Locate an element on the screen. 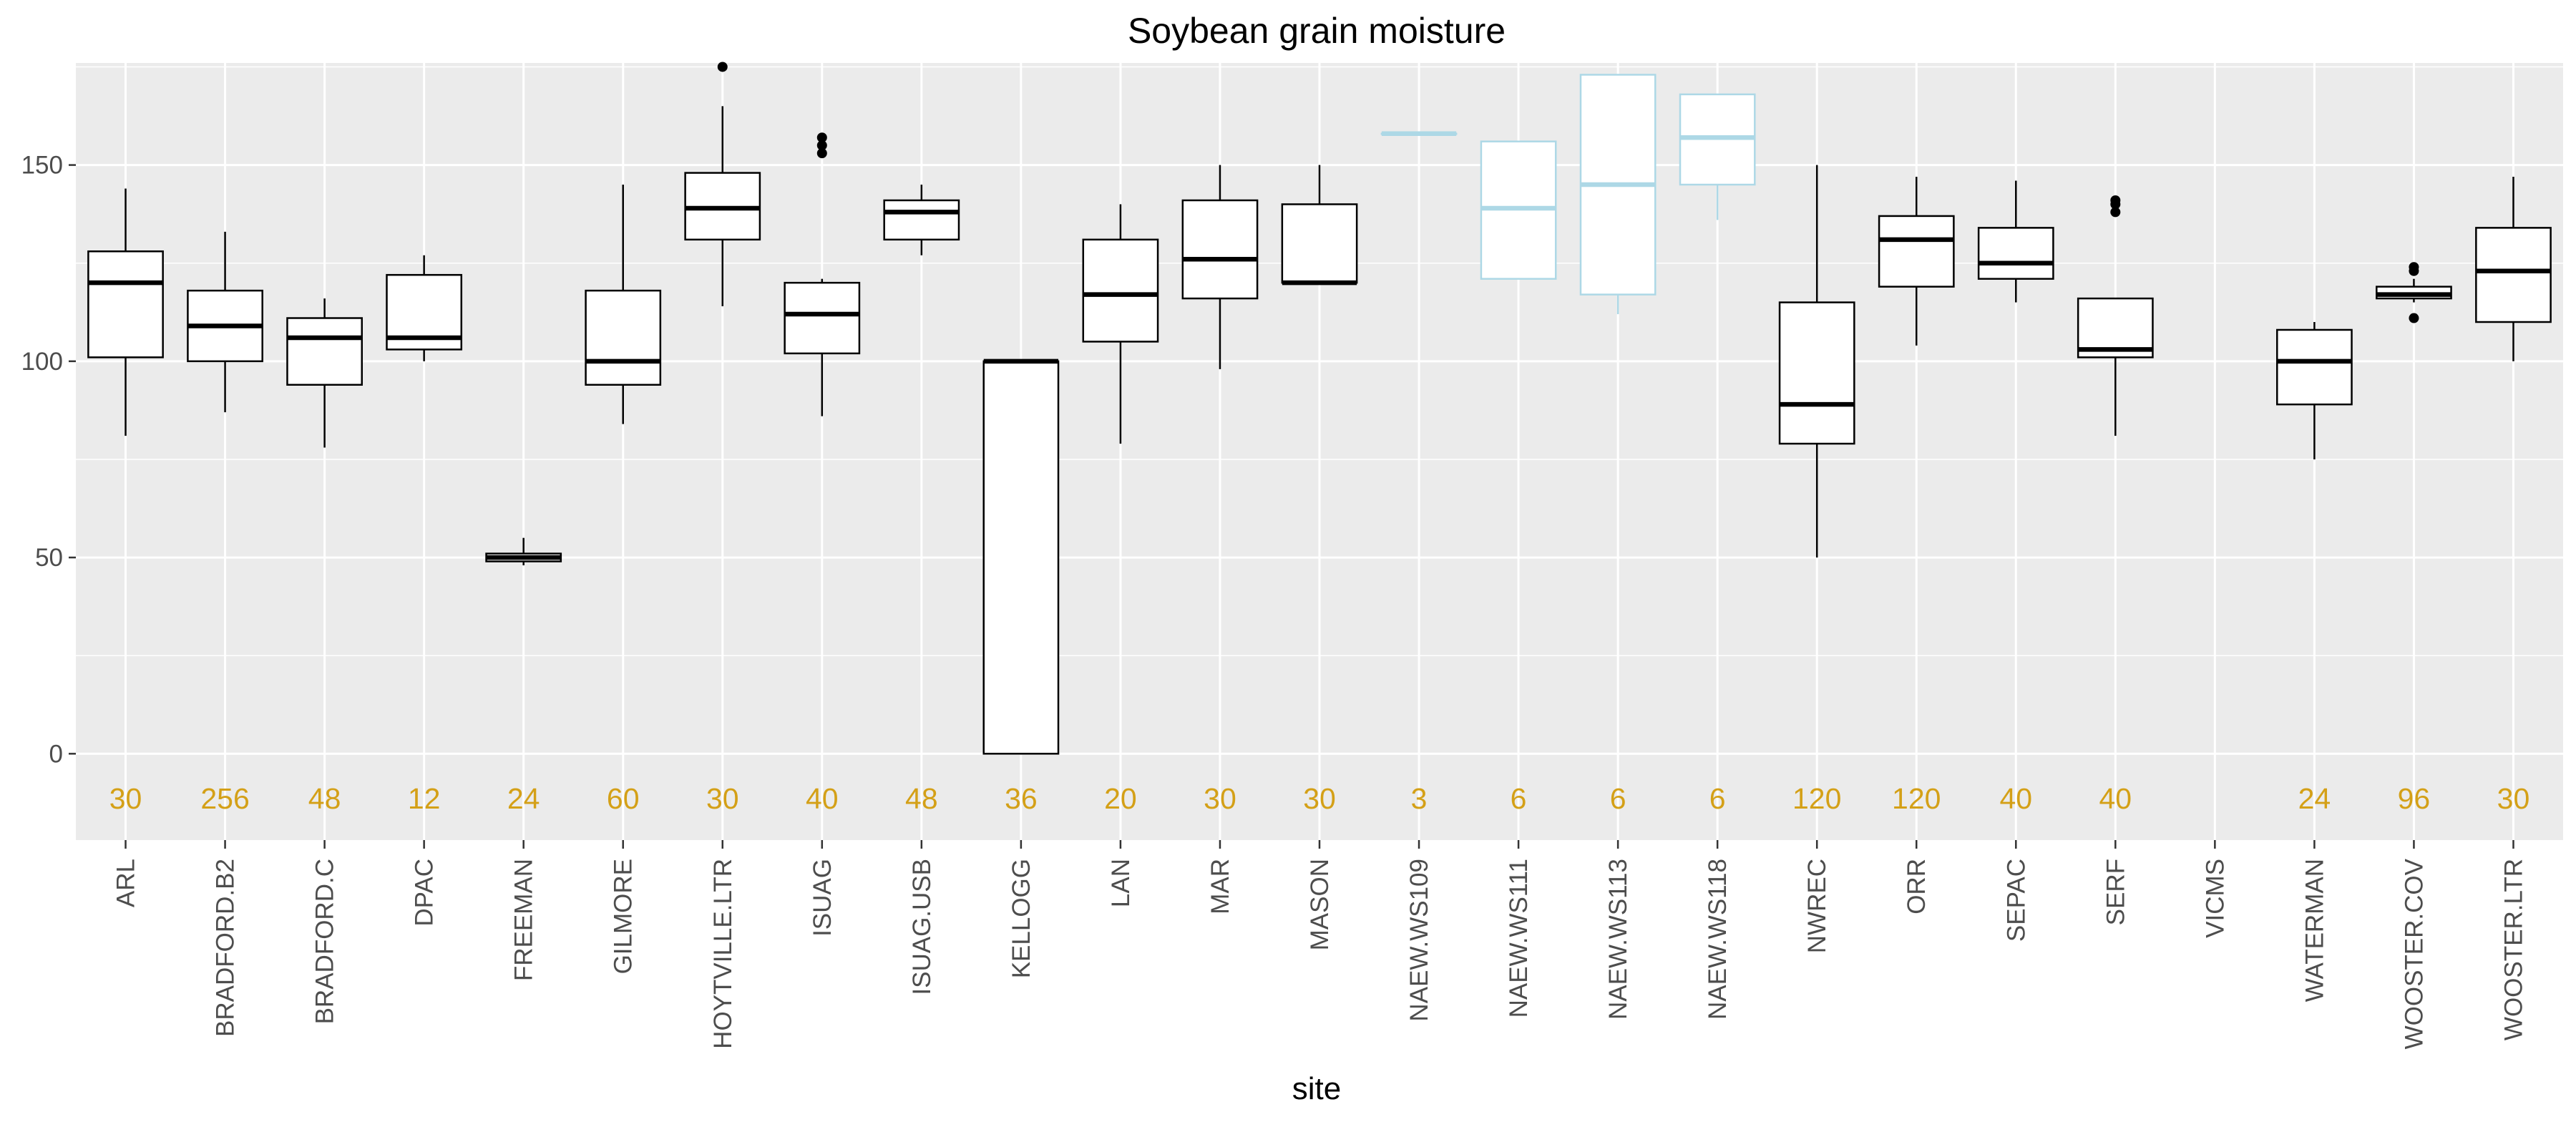  x-tick-label: ISUAG.USB is located at coordinates (922, 927).